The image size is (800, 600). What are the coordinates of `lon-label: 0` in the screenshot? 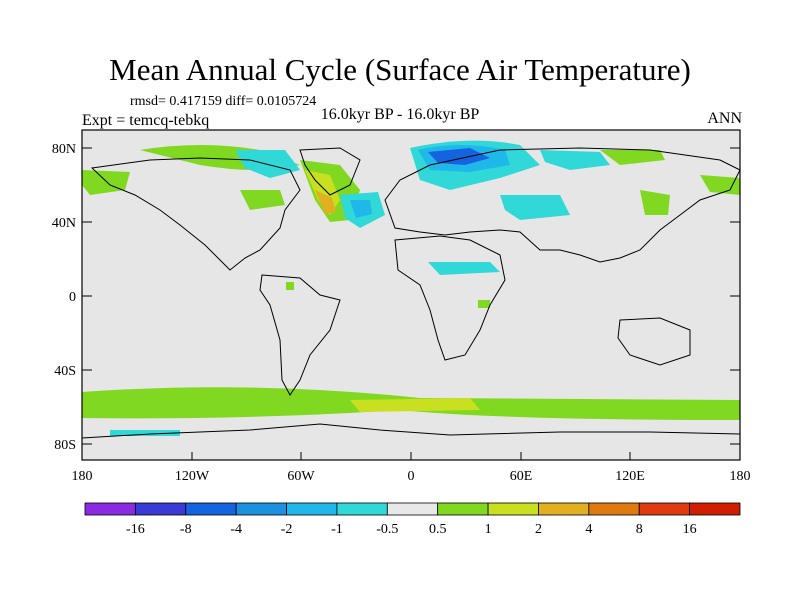 It's located at (411, 476).